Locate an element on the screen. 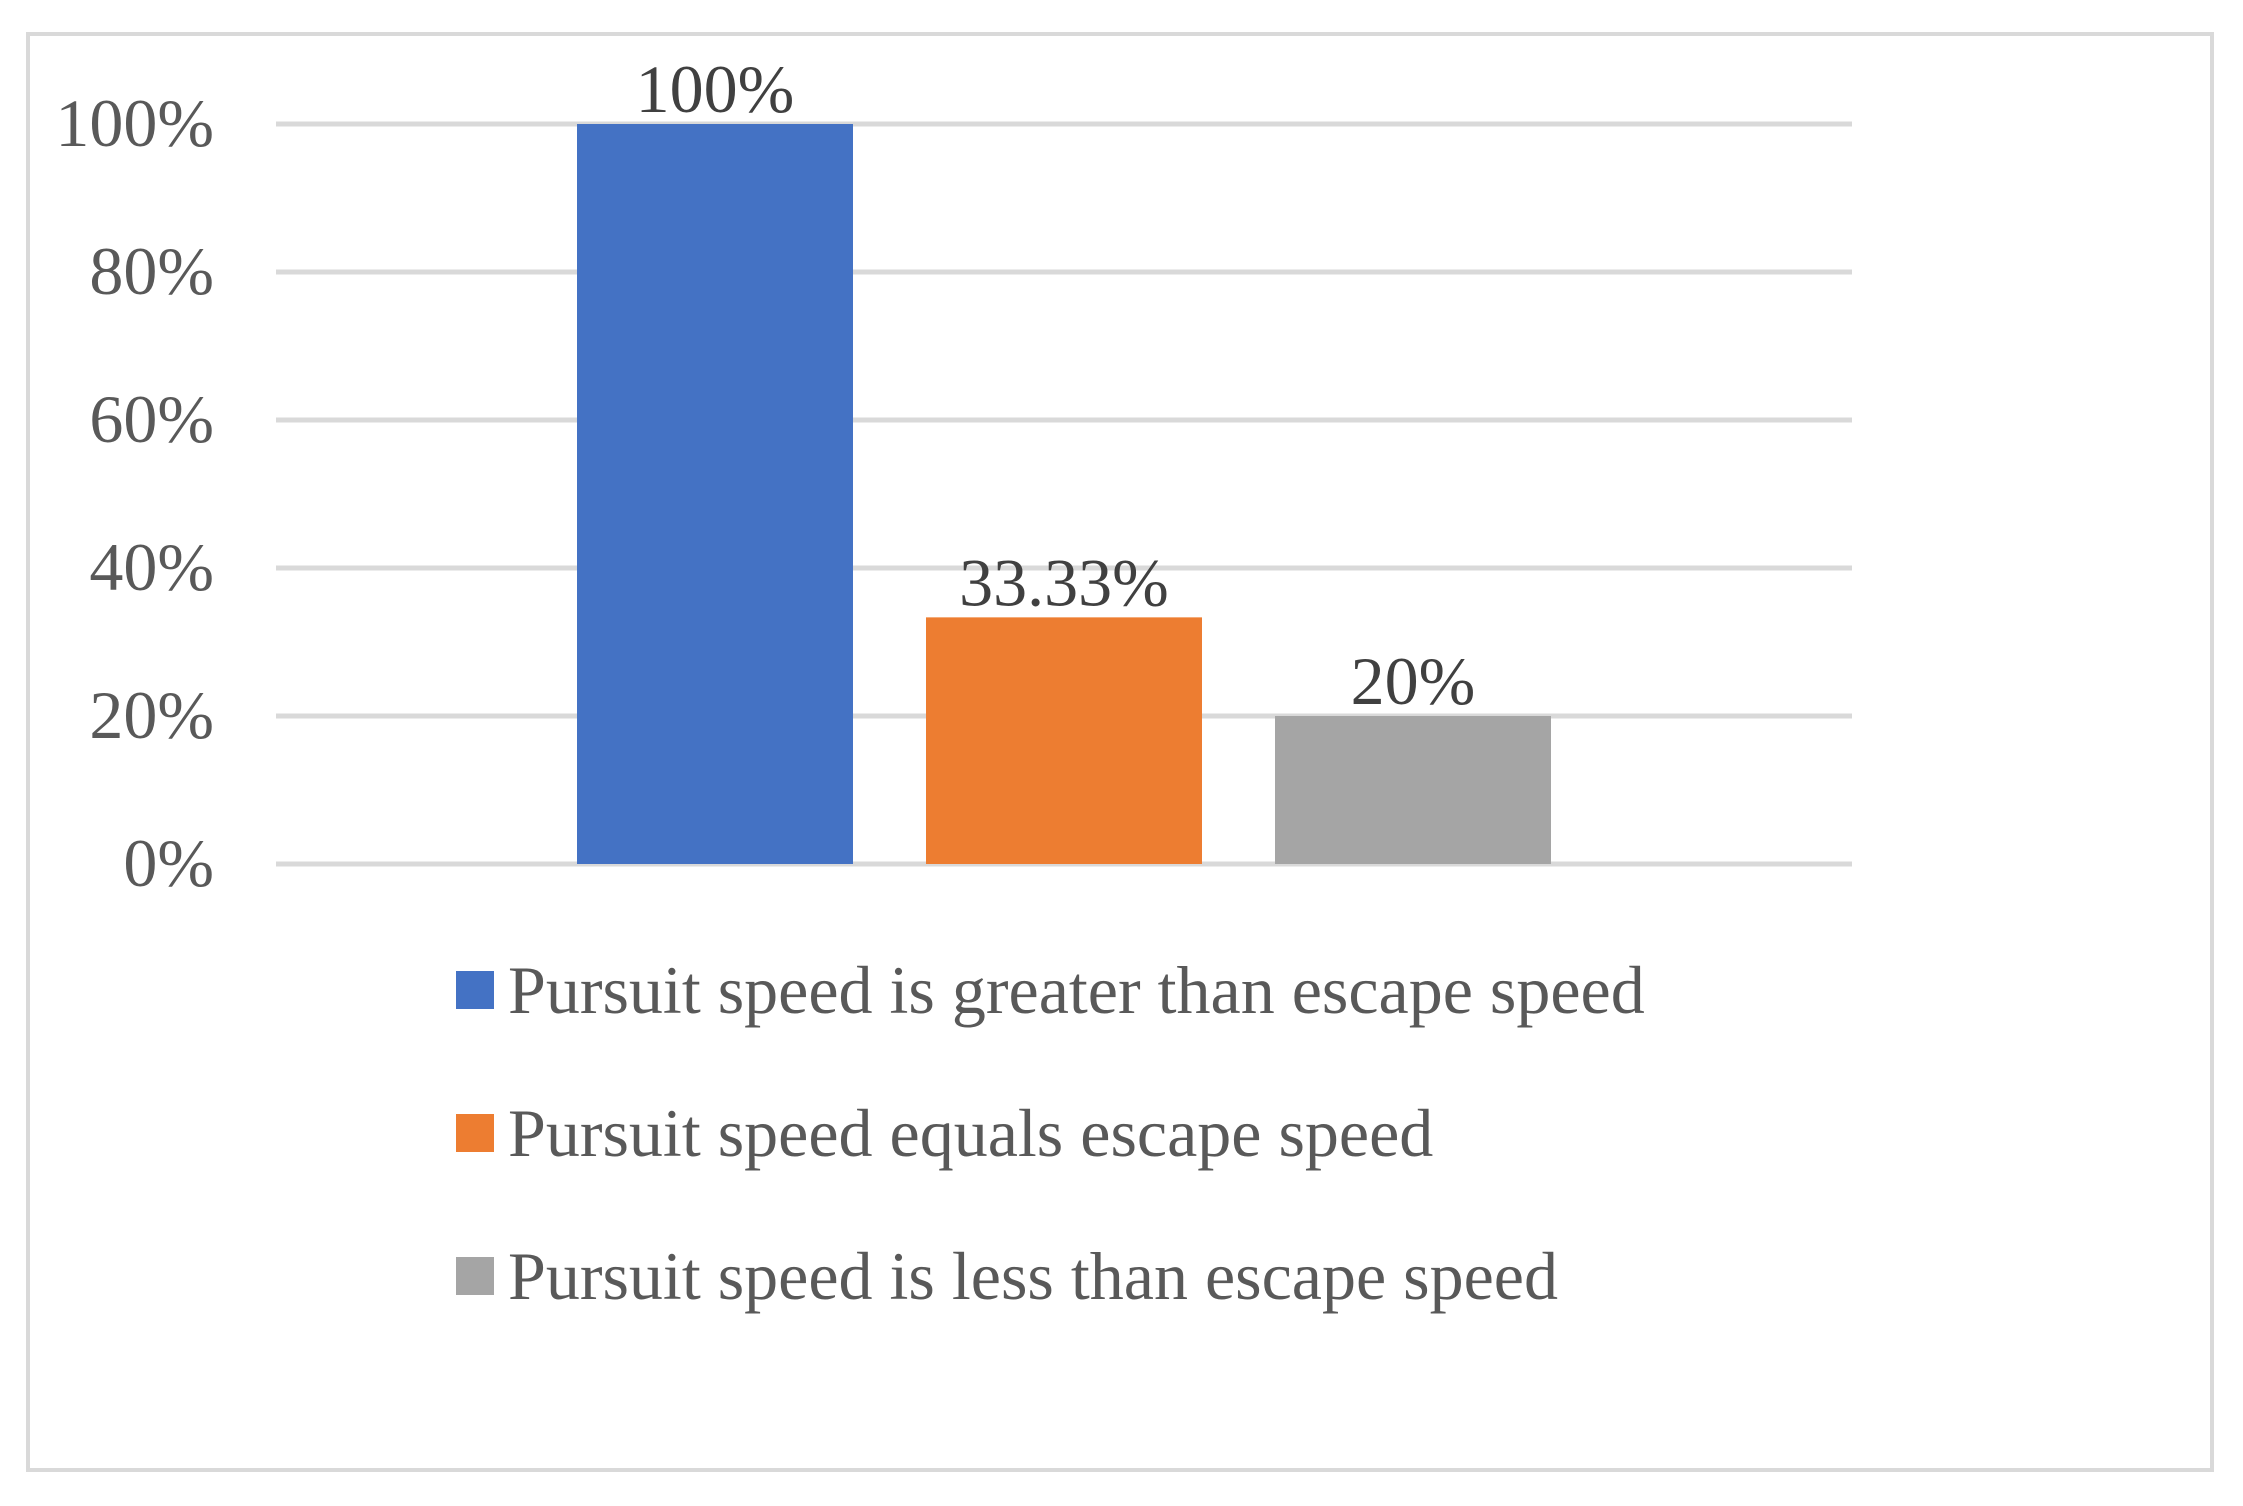 The width and height of the screenshot is (2243, 1506). y-tick-label: 20% is located at coordinates (151, 715).